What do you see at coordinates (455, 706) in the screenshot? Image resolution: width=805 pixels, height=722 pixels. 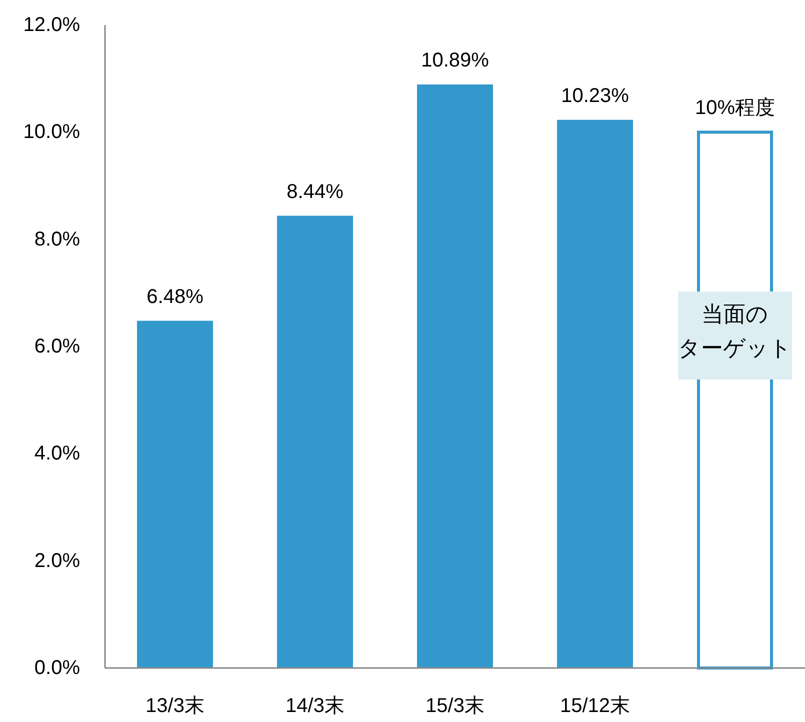 I see `x-tick-label: 15/3末` at bounding box center [455, 706].